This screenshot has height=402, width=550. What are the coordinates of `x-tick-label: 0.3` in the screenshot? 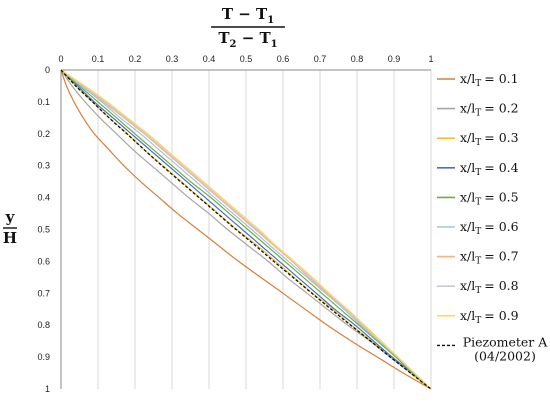 It's located at (172, 59).